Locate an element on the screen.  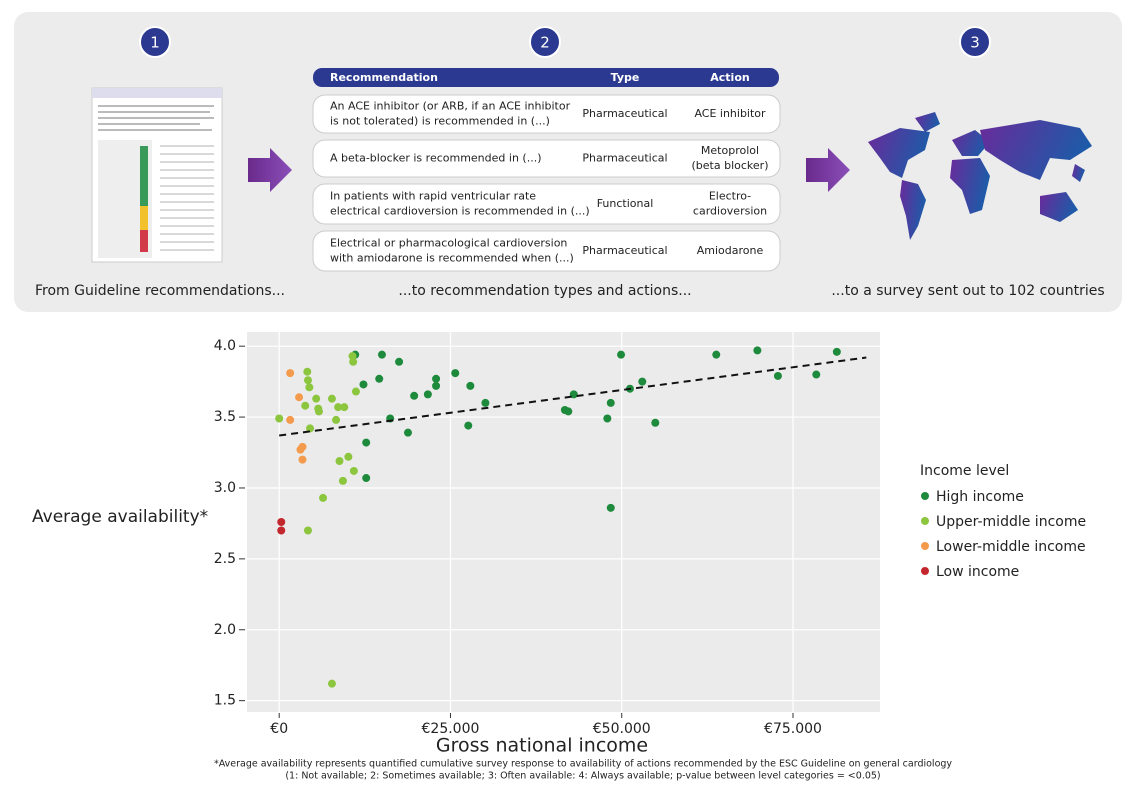
table-header-cell: Action is located at coordinates (729, 77).